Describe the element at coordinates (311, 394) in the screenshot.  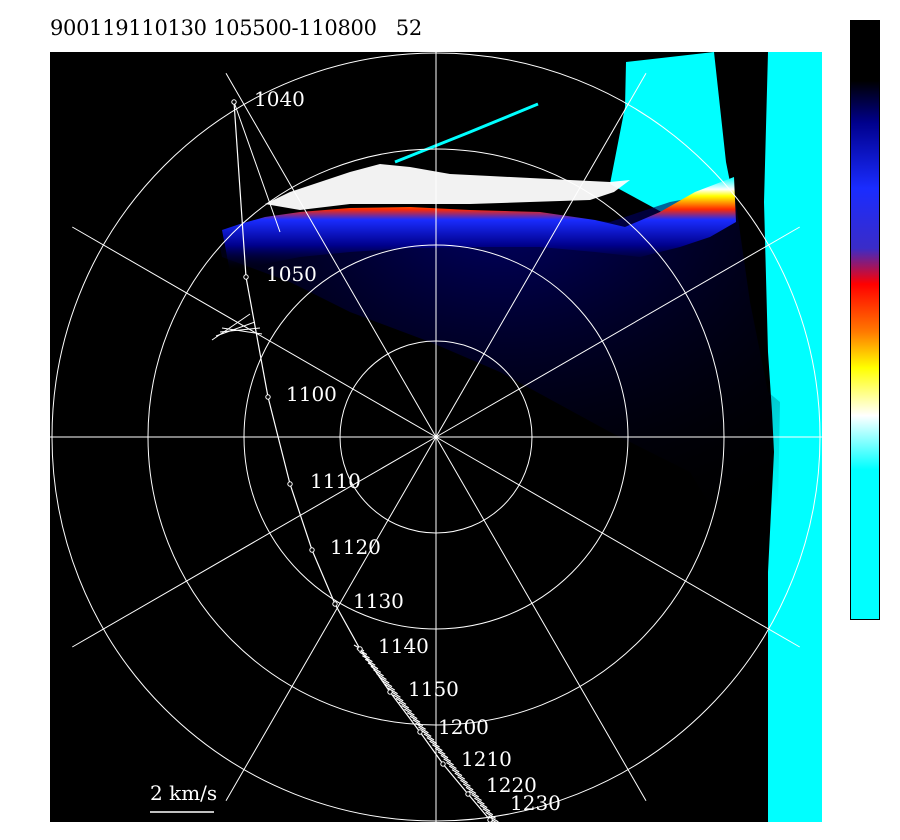
I see `track-time-label: 1100` at that location.